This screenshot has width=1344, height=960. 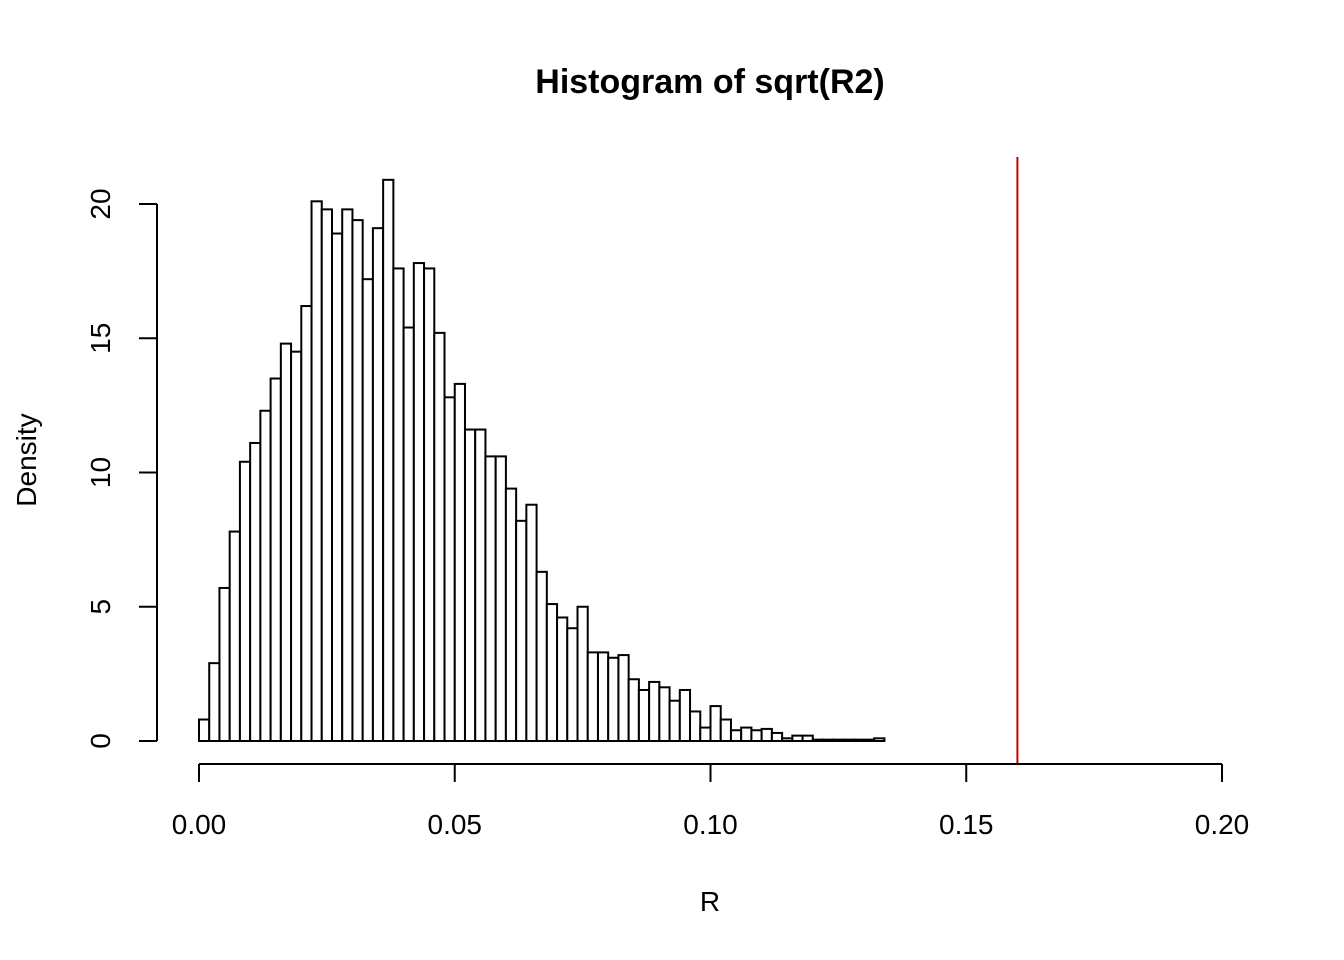 What do you see at coordinates (966, 824) in the screenshot?
I see `x-tick-label: 0.15` at bounding box center [966, 824].